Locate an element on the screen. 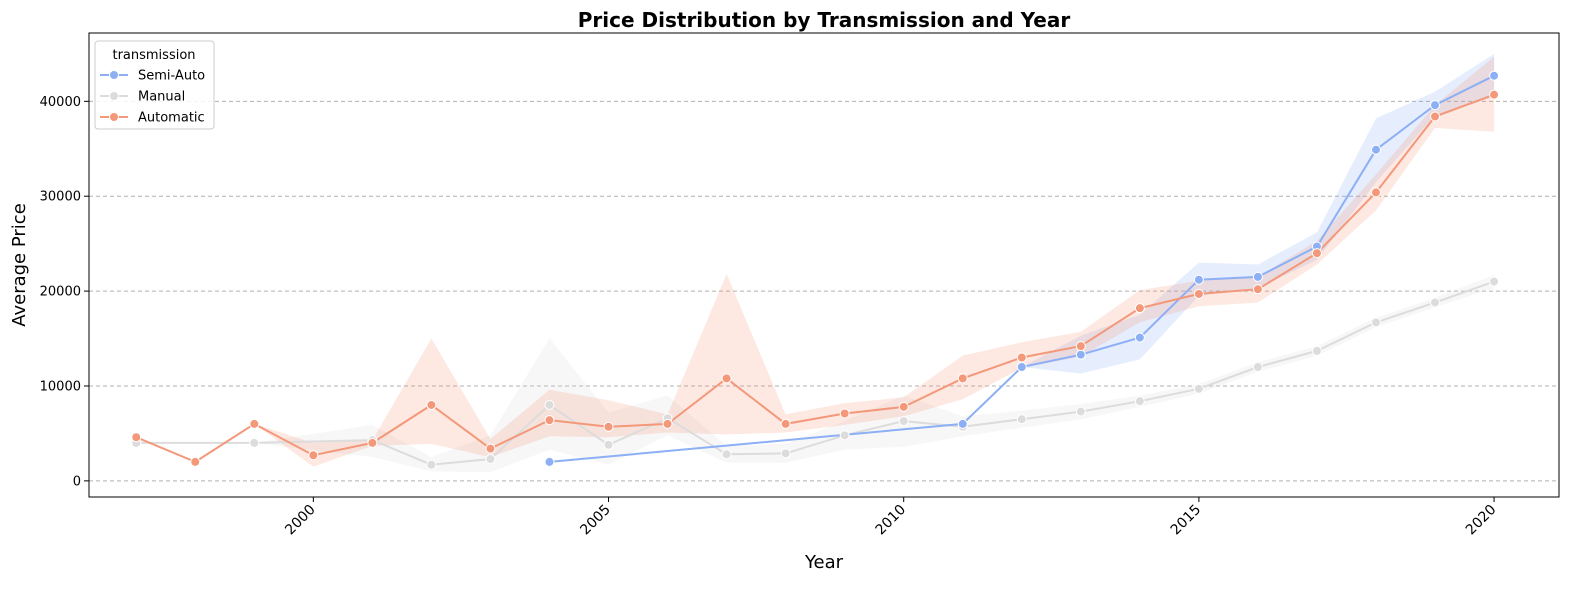  x-axis-ticks: 2000 2005 2010 2015 2020 is located at coordinates (890, 517).